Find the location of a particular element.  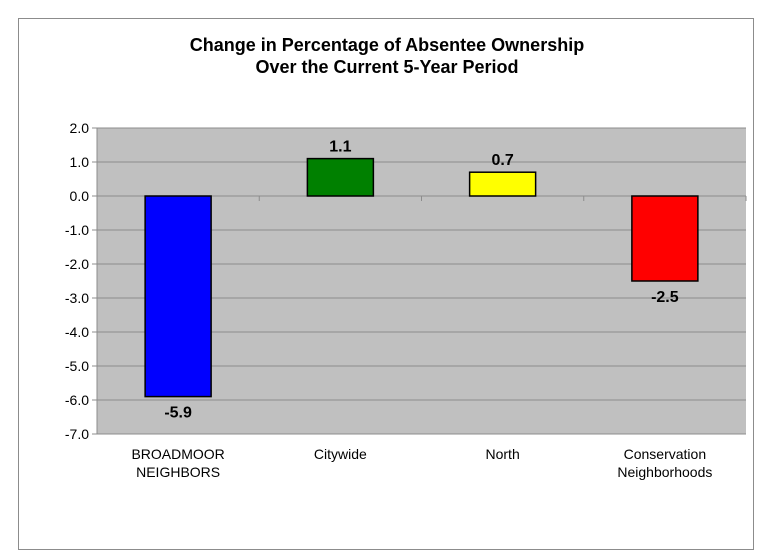

chart-title-line: Over the Current 5-Year Period is located at coordinates (386, 67).